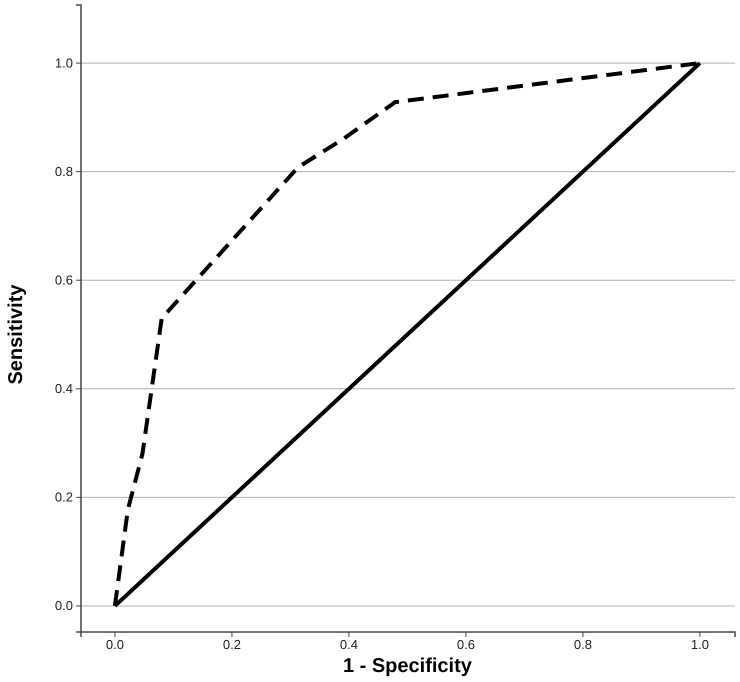 This screenshot has height=682, width=740. I want to click on x-tick-label: 0.6, so click(465, 644).